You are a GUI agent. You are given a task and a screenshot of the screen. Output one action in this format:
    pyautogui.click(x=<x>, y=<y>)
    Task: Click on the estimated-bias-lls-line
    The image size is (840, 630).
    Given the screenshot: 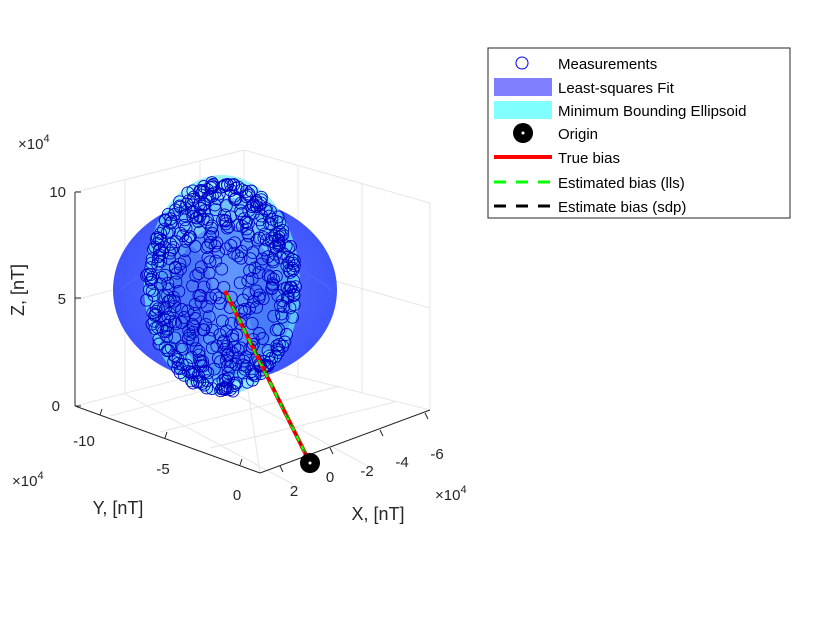 What is the action you would take?
    pyautogui.click(x=267, y=377)
    